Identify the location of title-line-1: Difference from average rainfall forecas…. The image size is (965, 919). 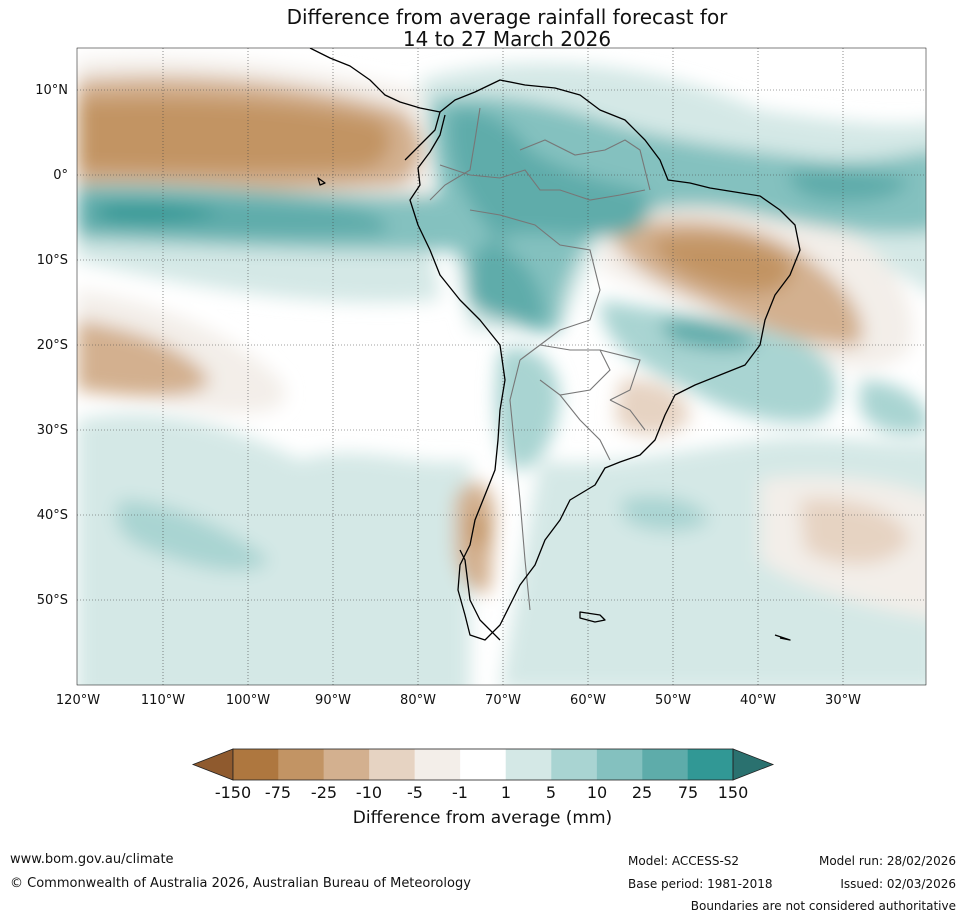
(507, 17).